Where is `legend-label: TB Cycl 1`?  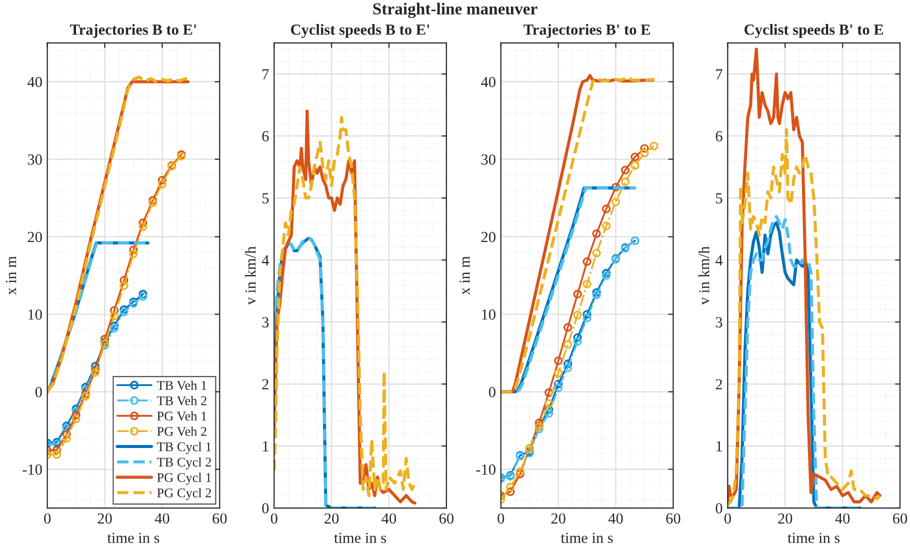 legend-label: TB Cycl 1 is located at coordinates (183, 448).